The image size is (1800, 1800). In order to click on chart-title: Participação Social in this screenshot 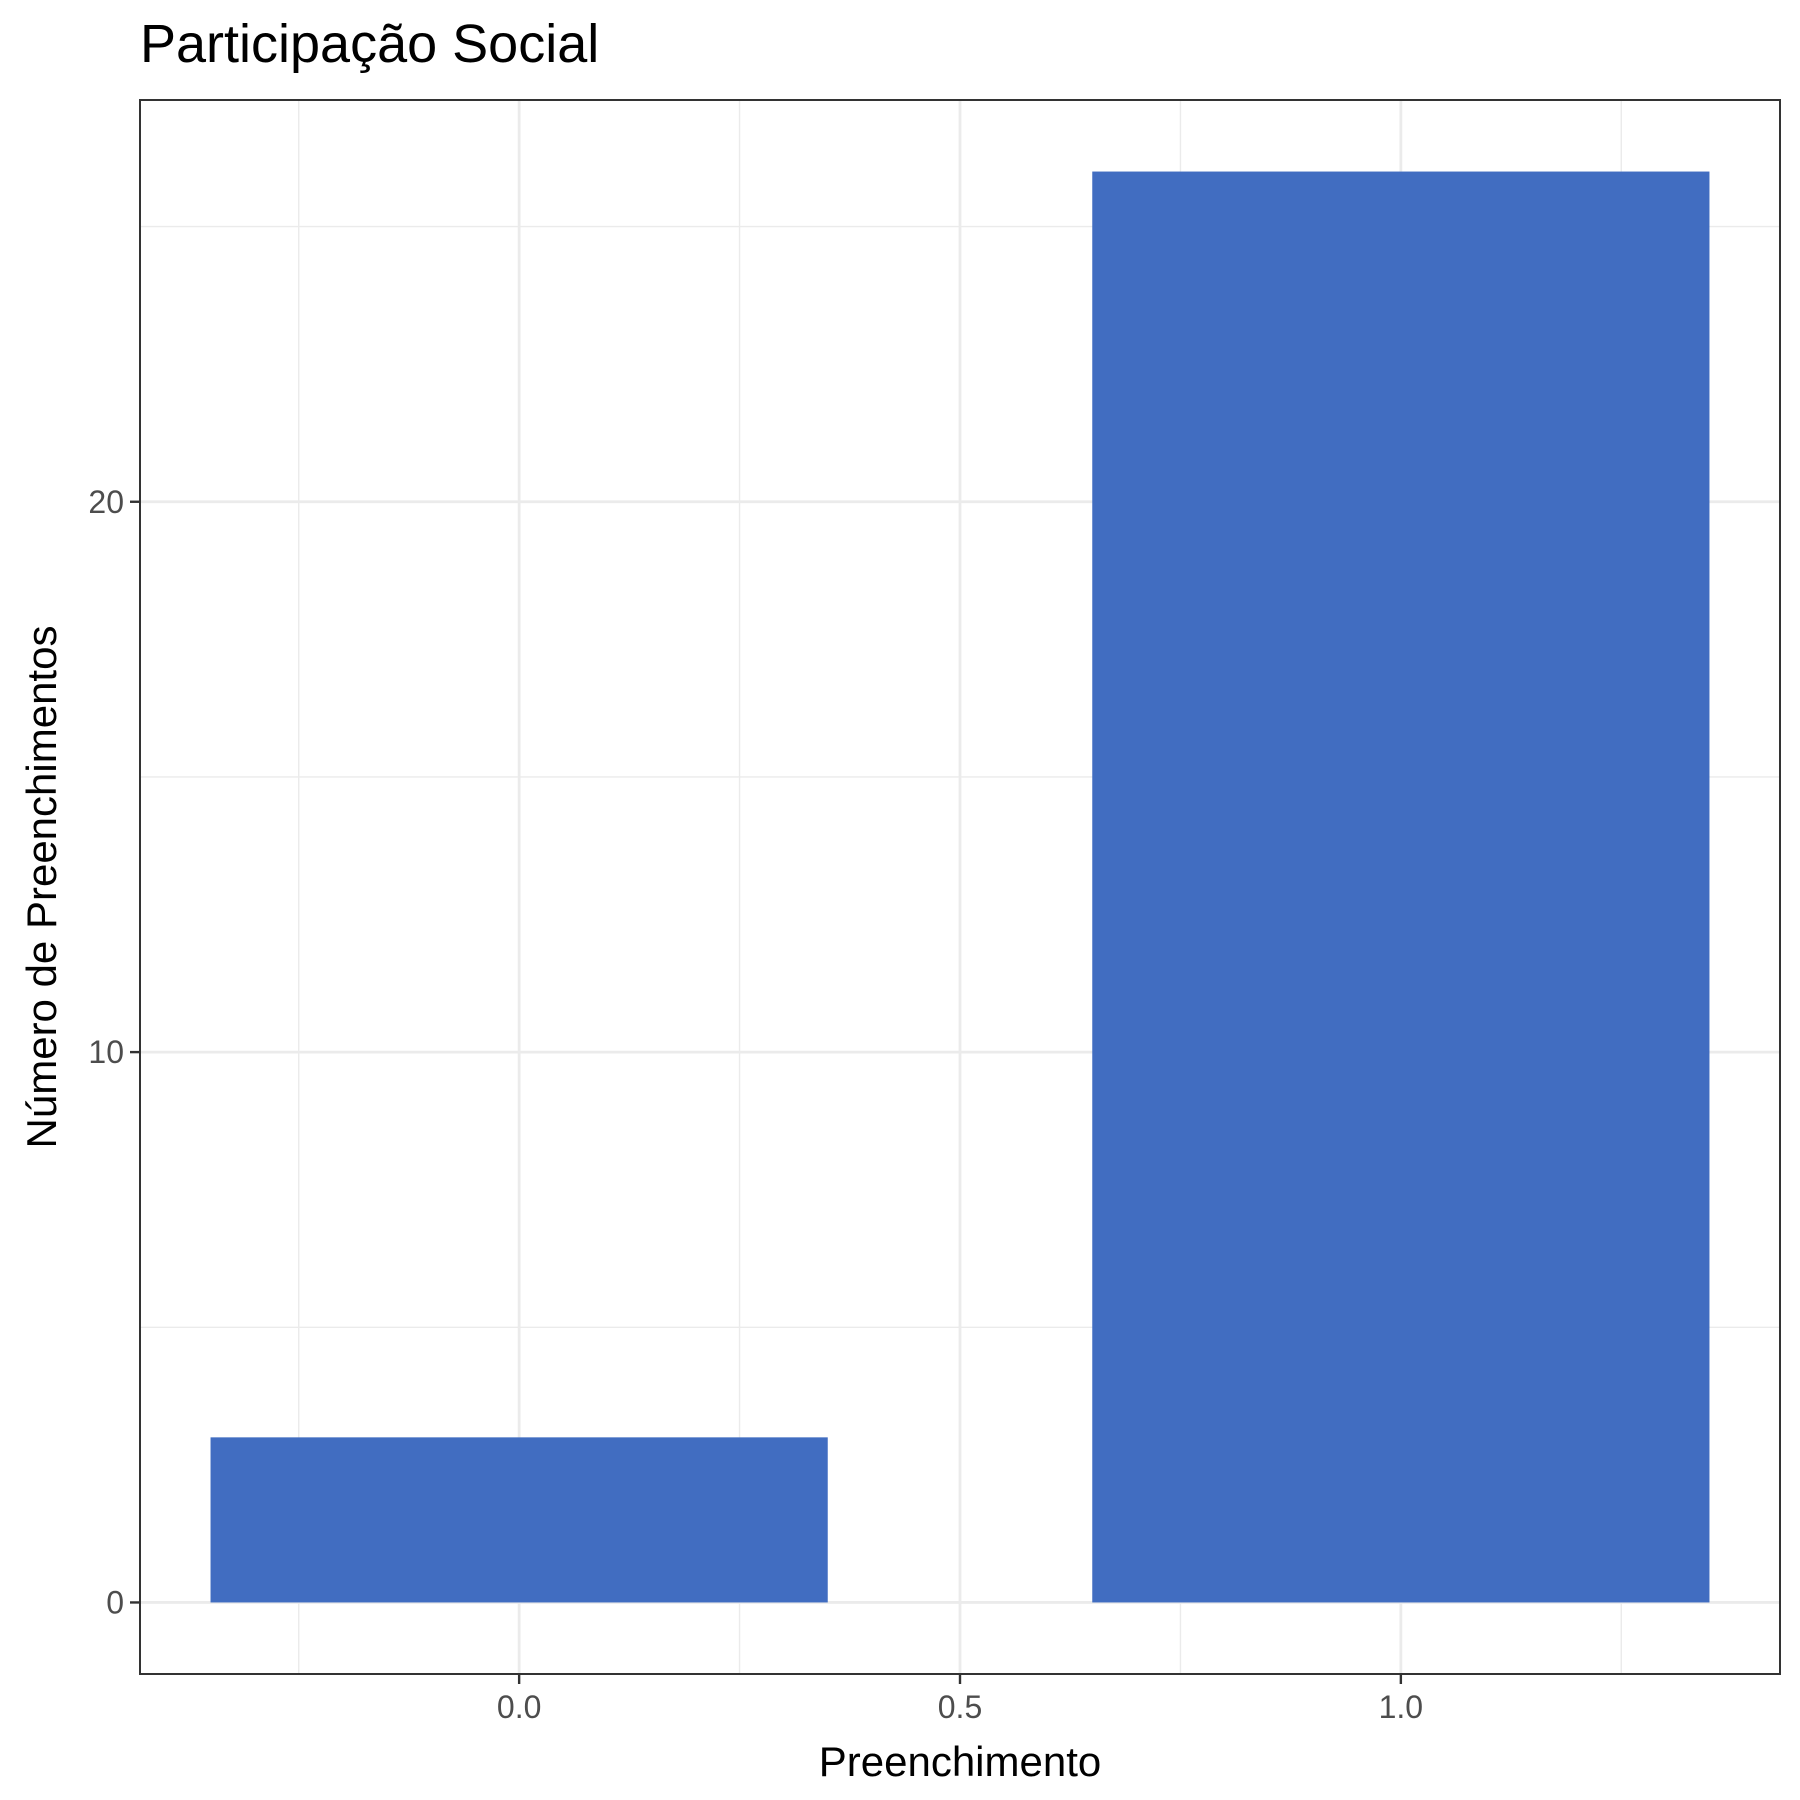, I will do `click(369, 44)`.